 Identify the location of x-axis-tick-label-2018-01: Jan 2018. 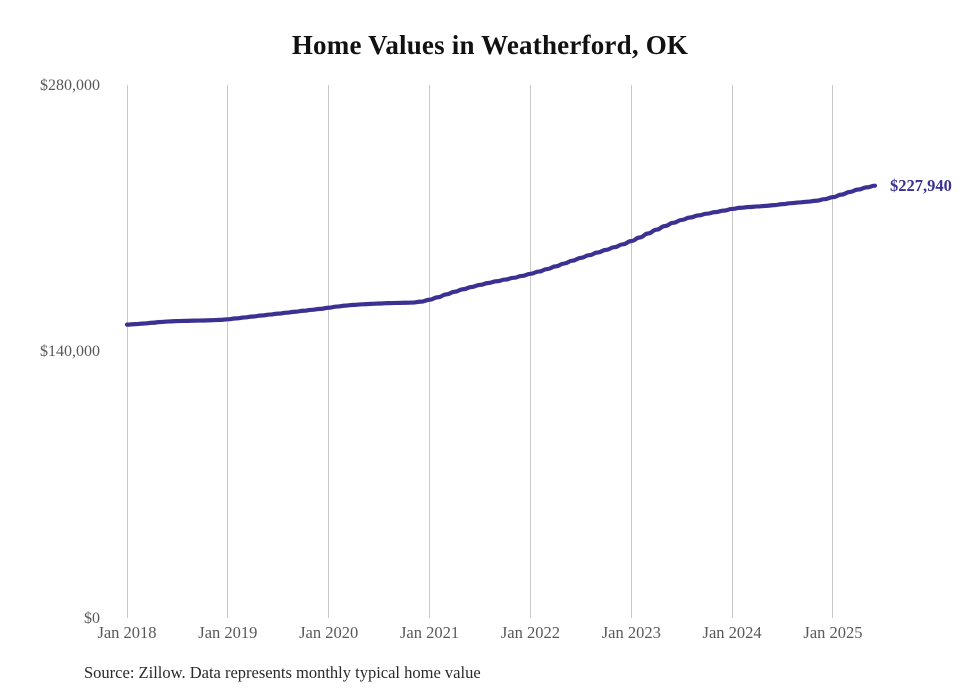
(127, 632).